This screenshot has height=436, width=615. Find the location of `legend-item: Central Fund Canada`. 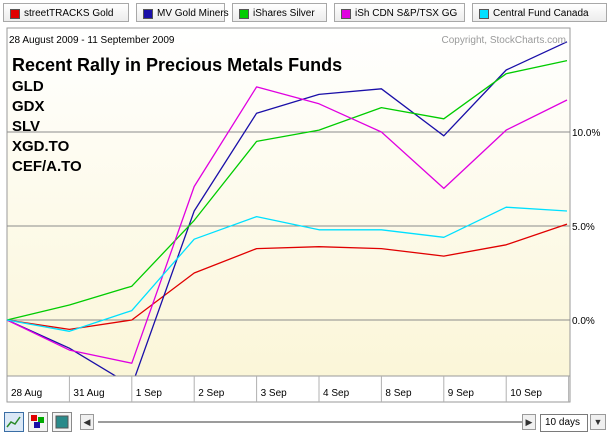

legend-item: Central Fund Canada is located at coordinates (539, 12).